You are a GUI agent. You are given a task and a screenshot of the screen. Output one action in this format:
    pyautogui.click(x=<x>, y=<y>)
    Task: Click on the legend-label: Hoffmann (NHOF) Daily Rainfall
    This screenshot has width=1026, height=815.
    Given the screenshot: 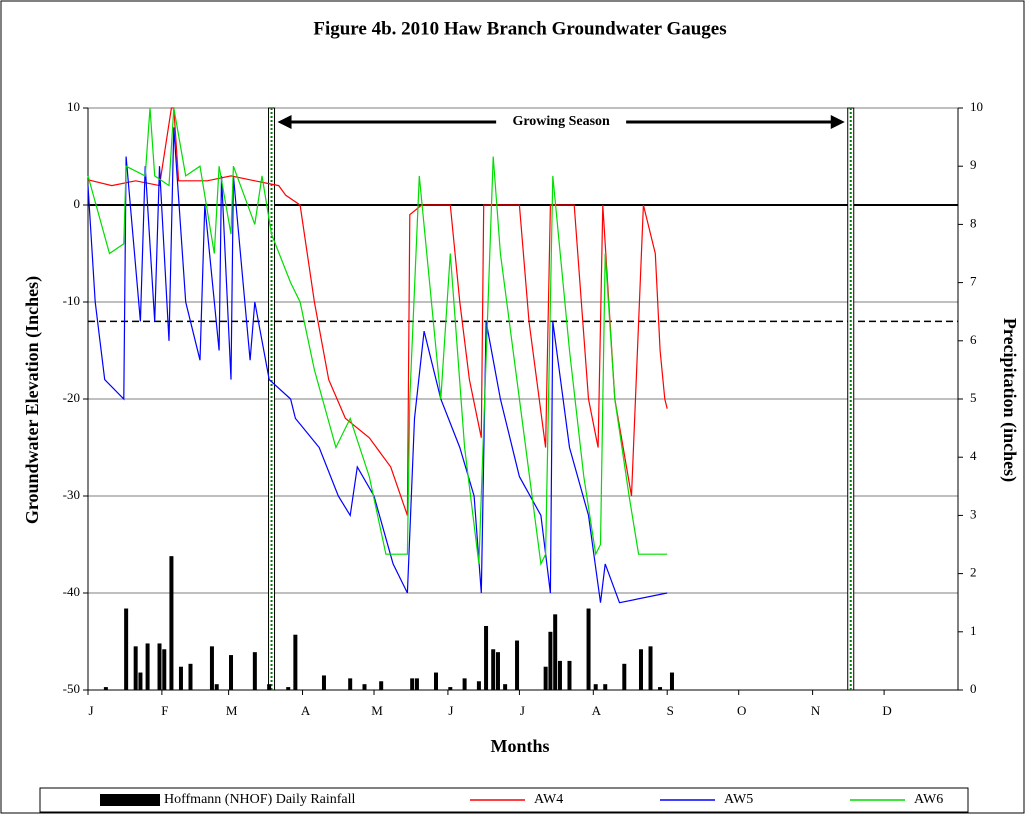 What is the action you would take?
    pyautogui.click(x=260, y=799)
    